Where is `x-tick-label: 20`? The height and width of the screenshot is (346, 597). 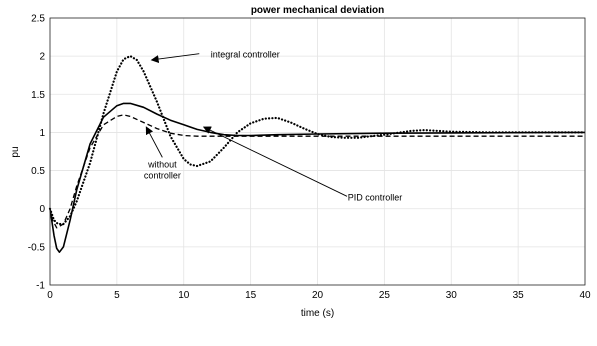 x-tick-label: 20 is located at coordinates (318, 295).